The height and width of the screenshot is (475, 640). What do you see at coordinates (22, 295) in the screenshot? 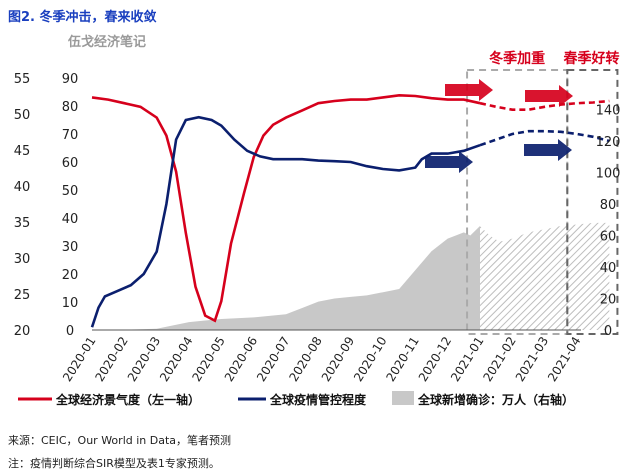
I see `y-left1-tick-label: 25` at bounding box center [22, 295].